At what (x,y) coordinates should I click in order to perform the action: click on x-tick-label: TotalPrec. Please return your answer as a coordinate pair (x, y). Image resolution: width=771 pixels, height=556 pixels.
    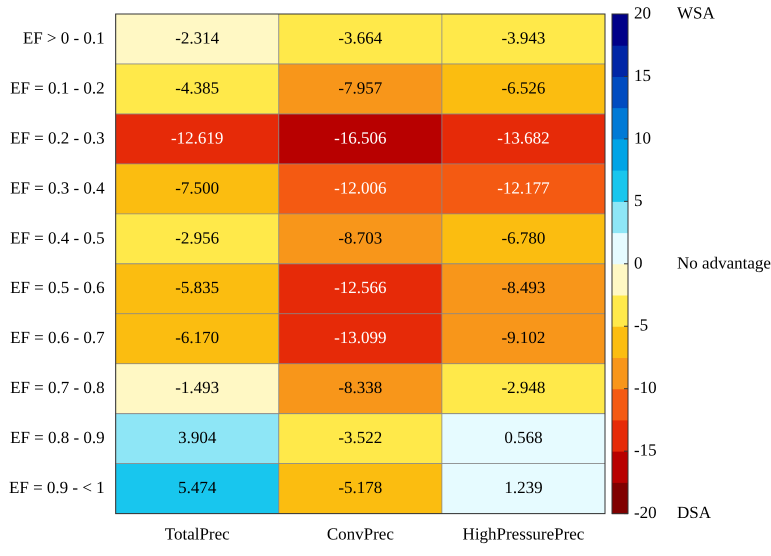
    Looking at the image, I should click on (197, 534).